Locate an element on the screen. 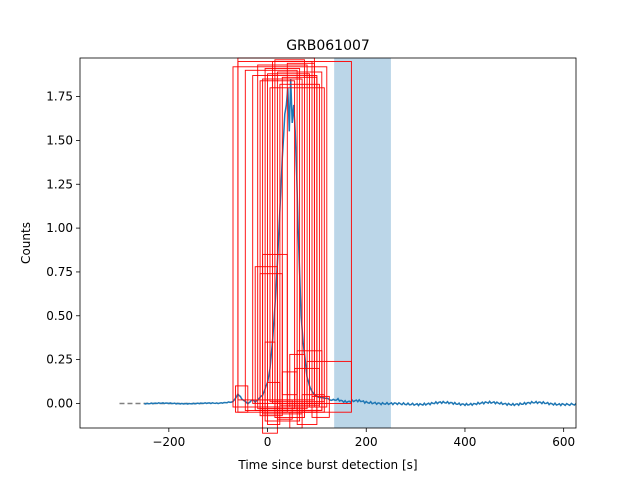  x-tick-label: 200 is located at coordinates (366, 442).